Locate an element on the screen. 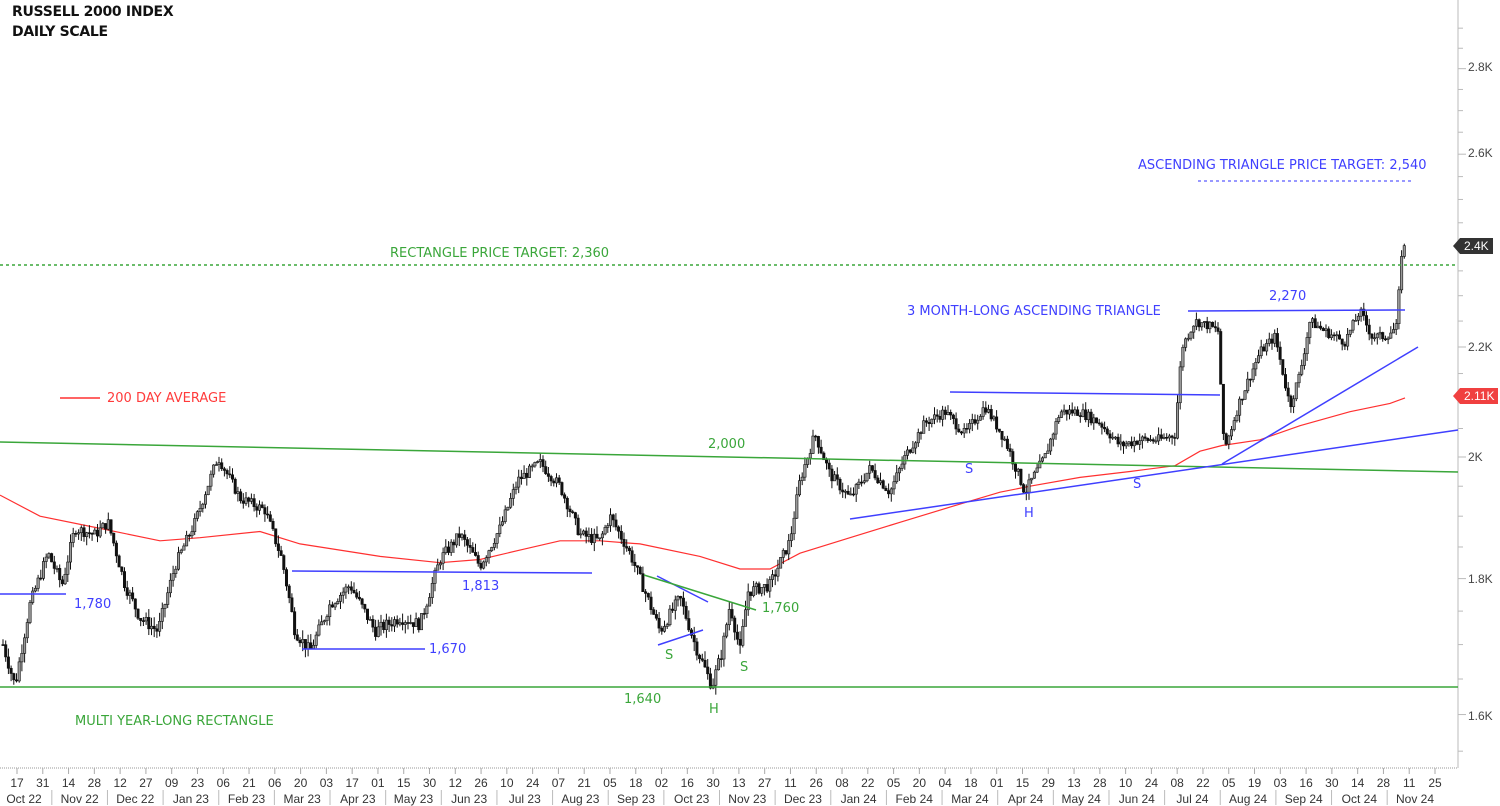  x-tick-month: Jun 23 is located at coordinates (469, 799).